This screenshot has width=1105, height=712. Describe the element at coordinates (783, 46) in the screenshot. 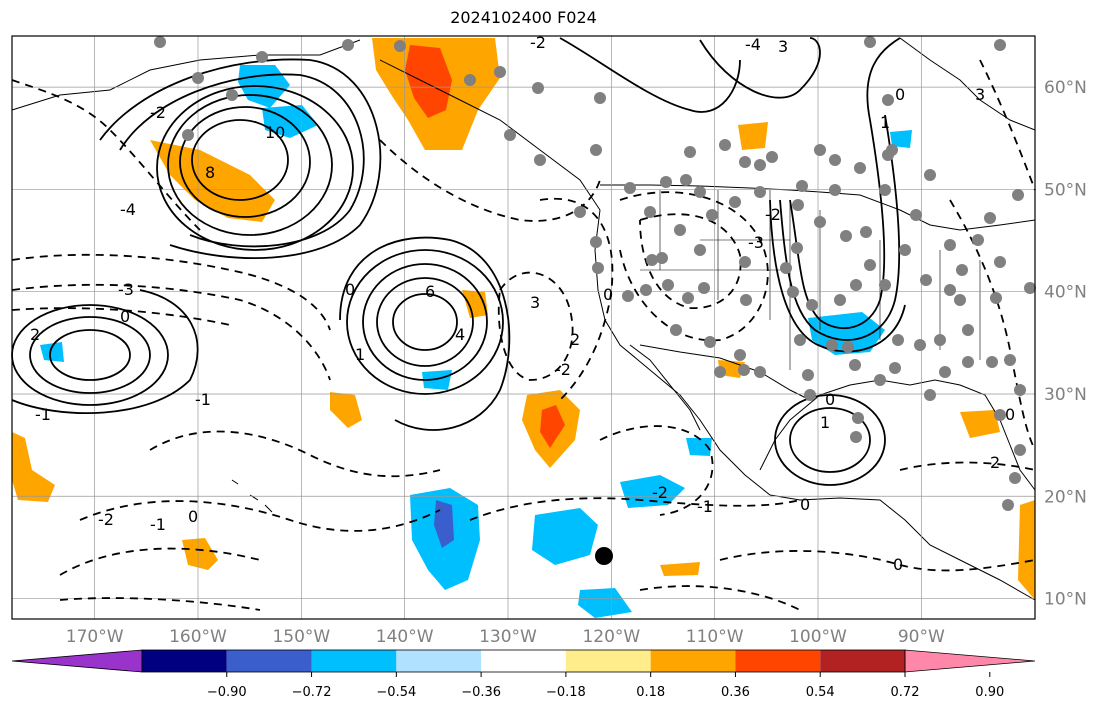

I see `contour-label: 3` at that location.